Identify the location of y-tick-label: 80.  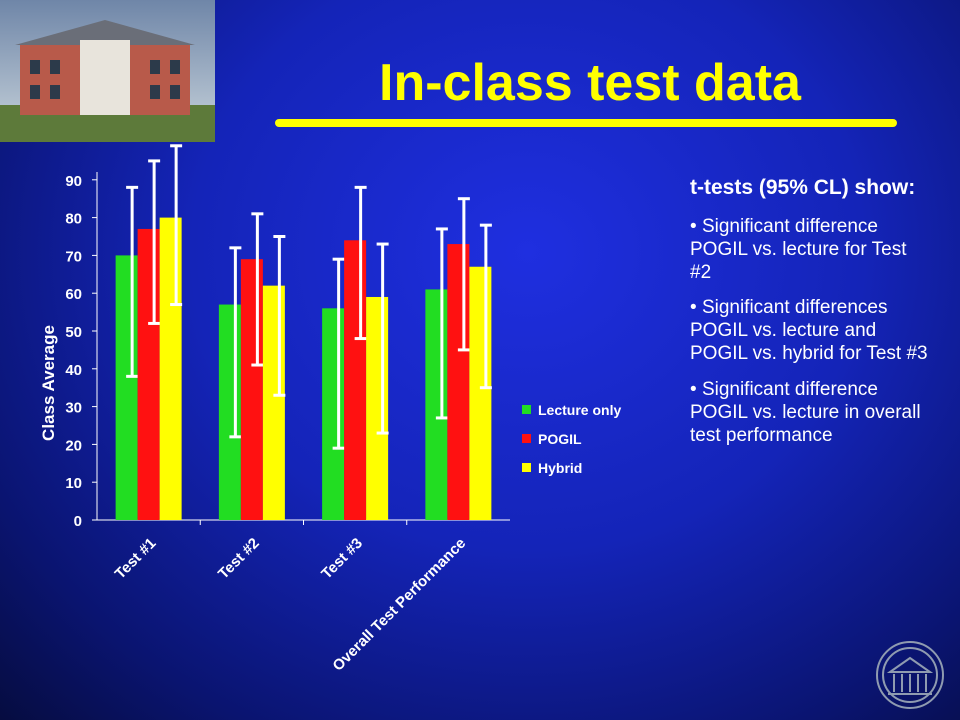
(73, 219).